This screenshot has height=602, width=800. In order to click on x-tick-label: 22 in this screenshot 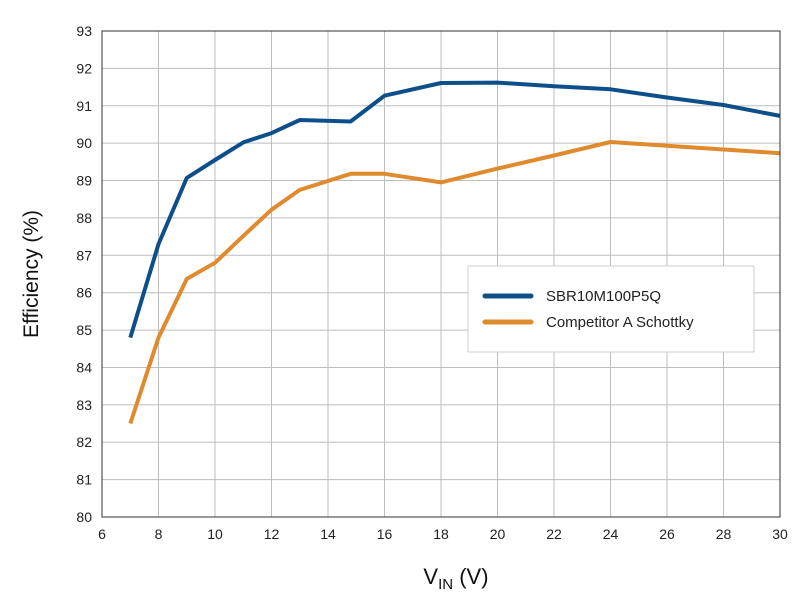, I will do `click(554, 534)`.